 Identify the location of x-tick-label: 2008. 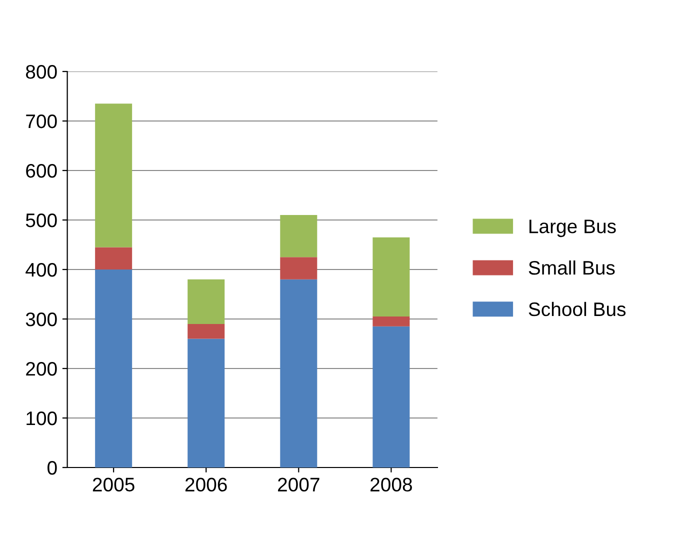
(391, 485).